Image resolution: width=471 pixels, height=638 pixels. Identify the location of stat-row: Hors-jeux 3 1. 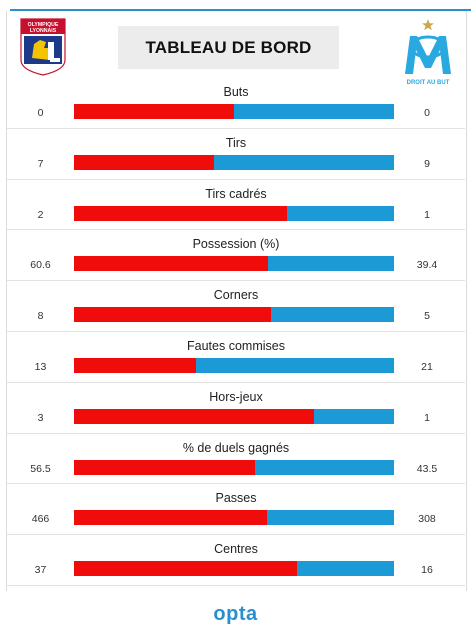
(236, 408).